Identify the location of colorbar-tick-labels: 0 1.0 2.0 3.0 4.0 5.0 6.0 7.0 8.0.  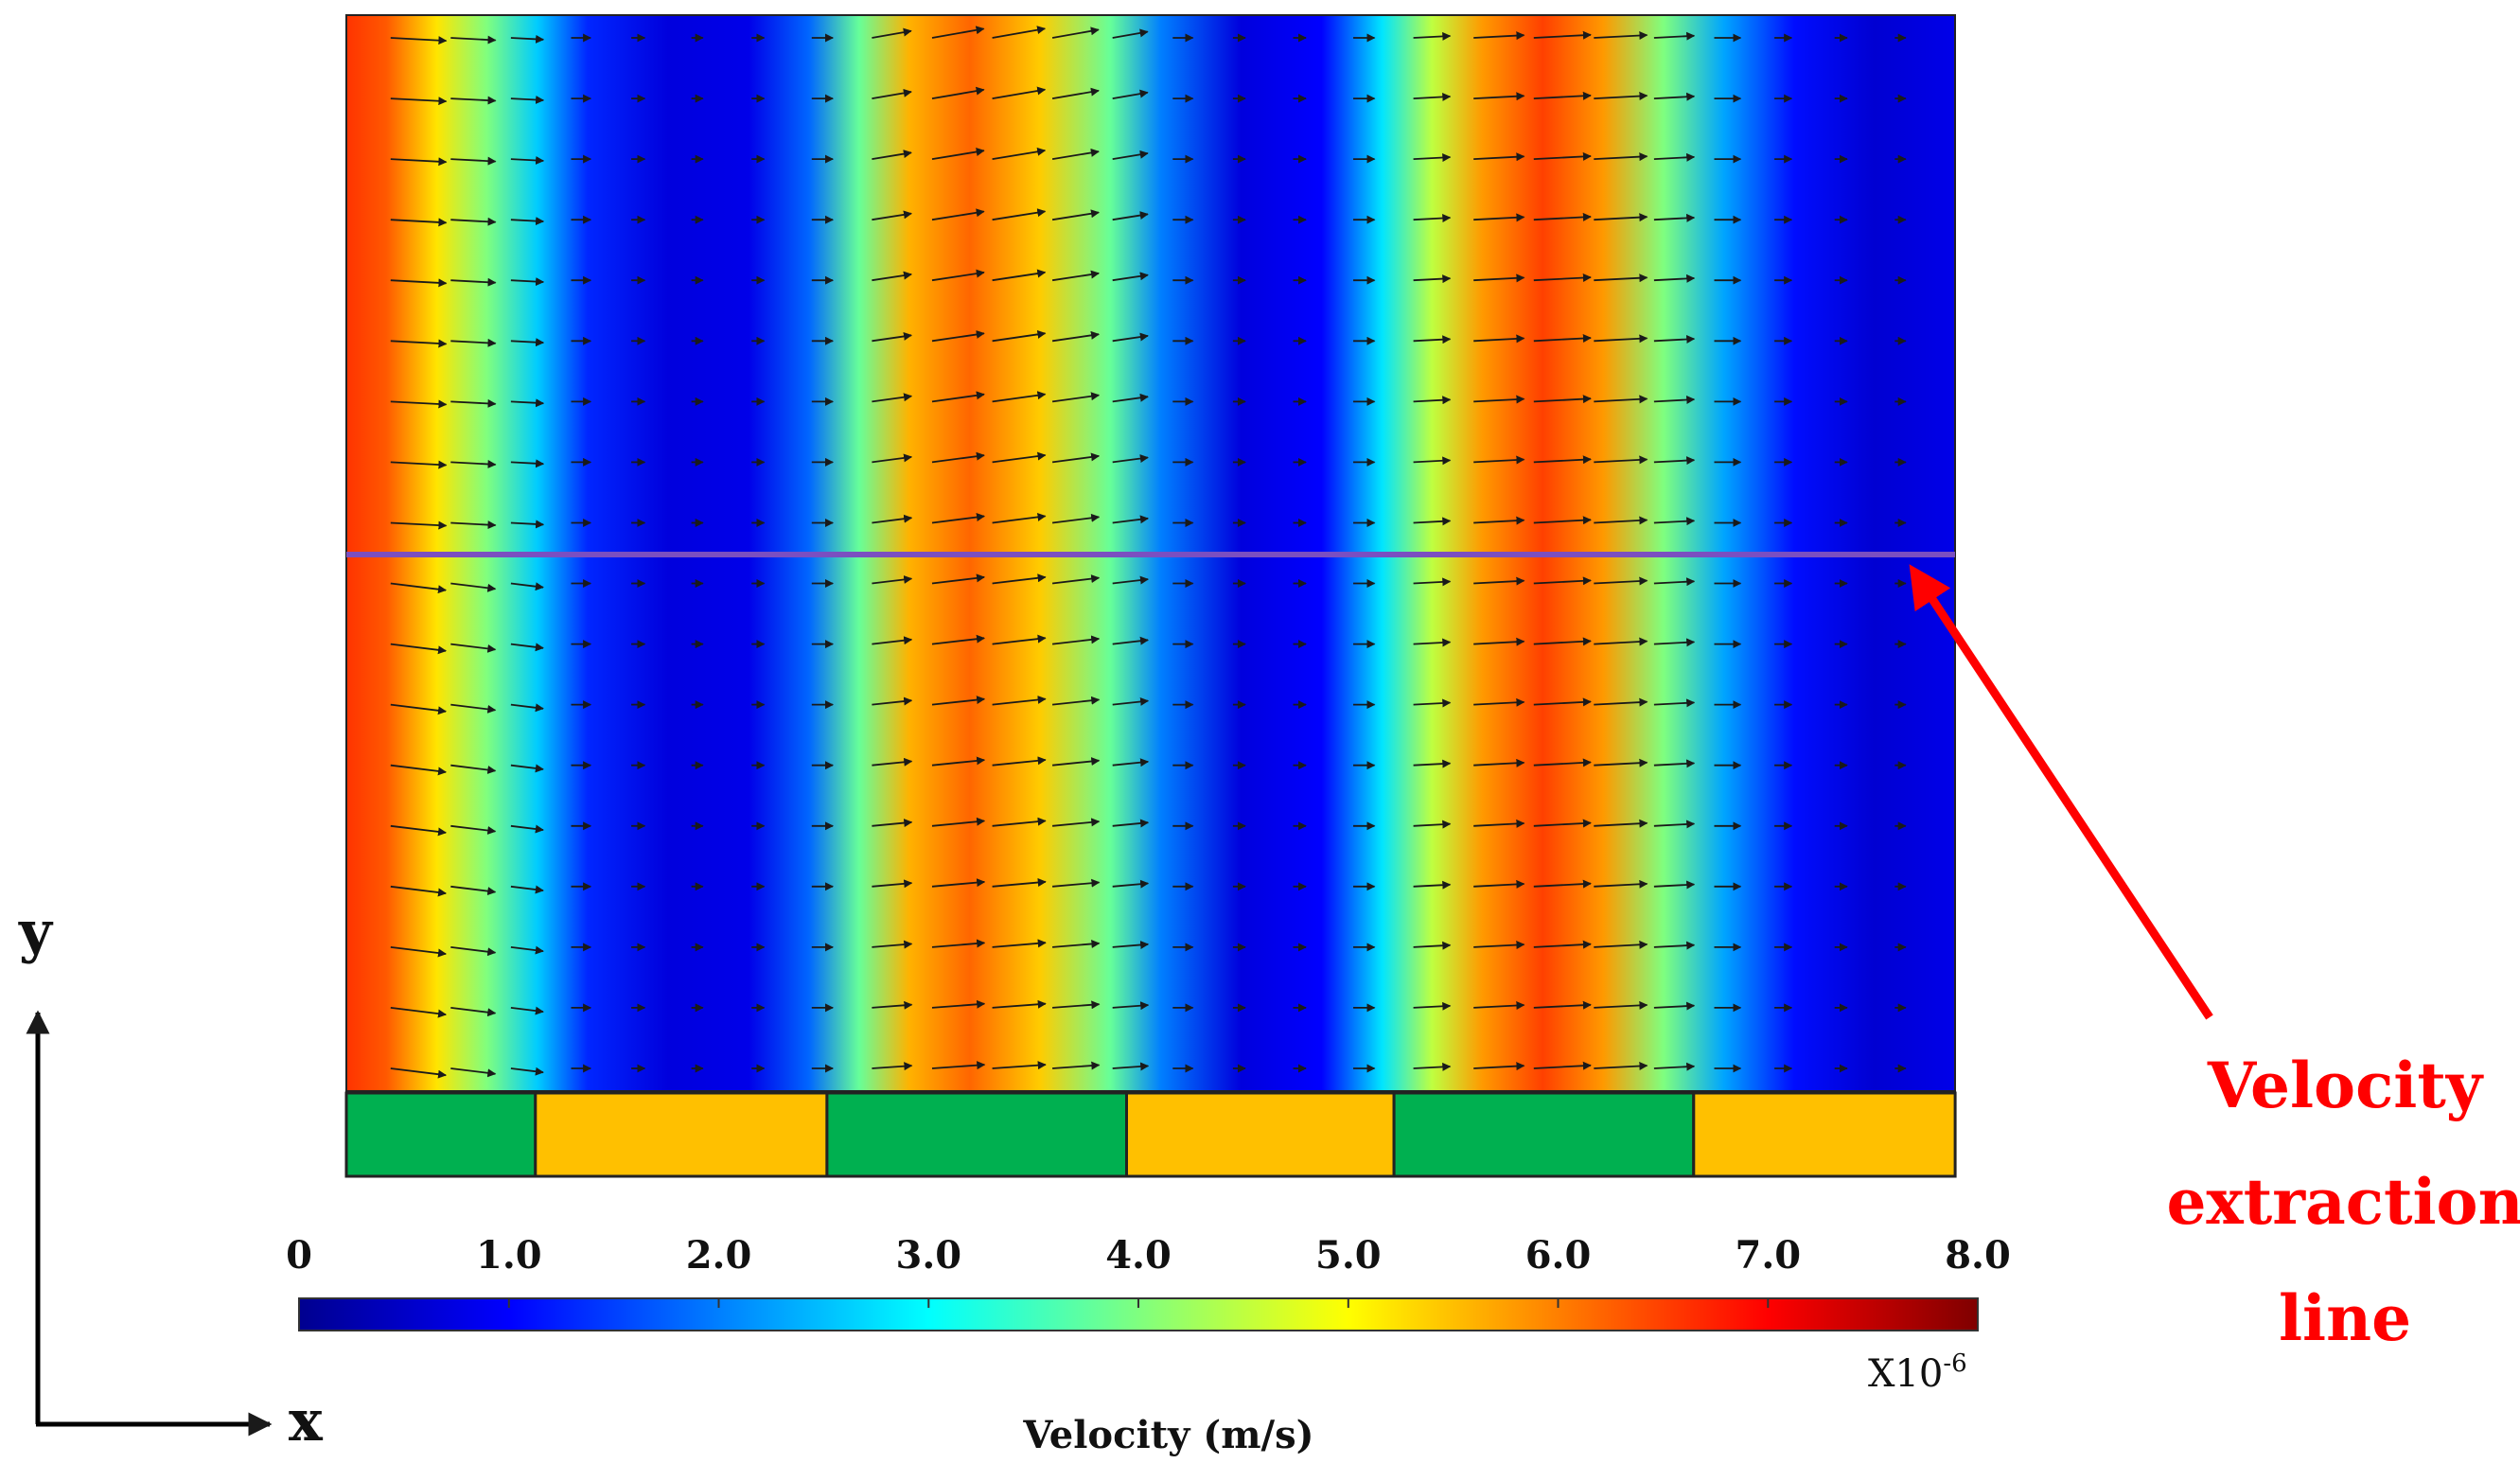
(1148, 1256).